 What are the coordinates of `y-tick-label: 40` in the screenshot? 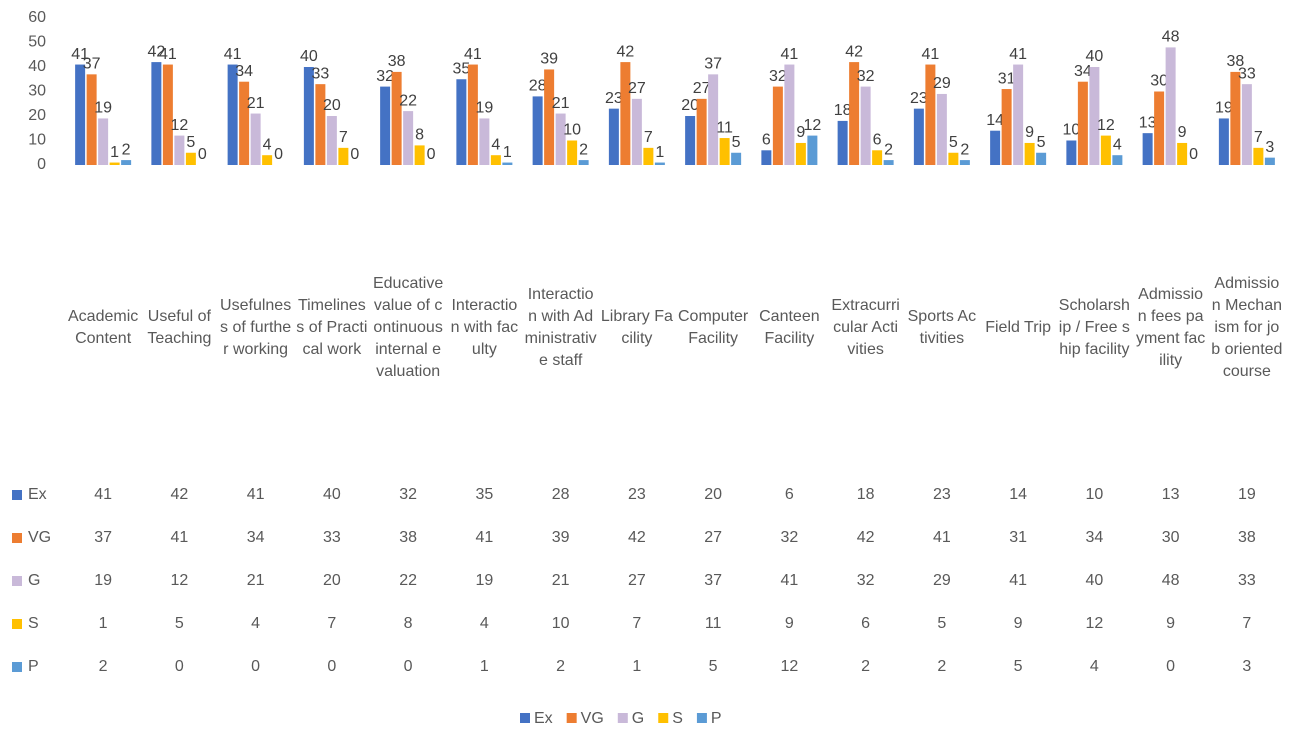 It's located at (37, 66).